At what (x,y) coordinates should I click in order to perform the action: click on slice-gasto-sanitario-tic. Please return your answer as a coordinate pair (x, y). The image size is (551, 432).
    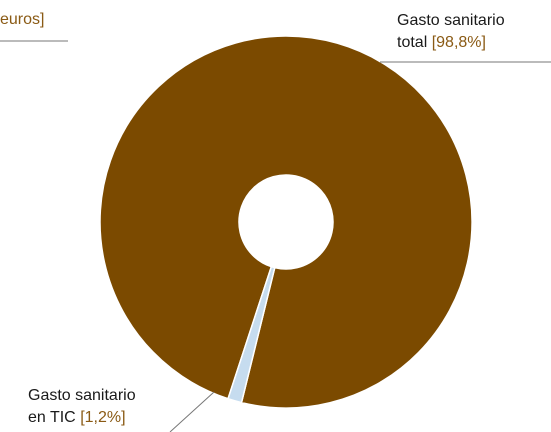
    Looking at the image, I should click on (251, 334).